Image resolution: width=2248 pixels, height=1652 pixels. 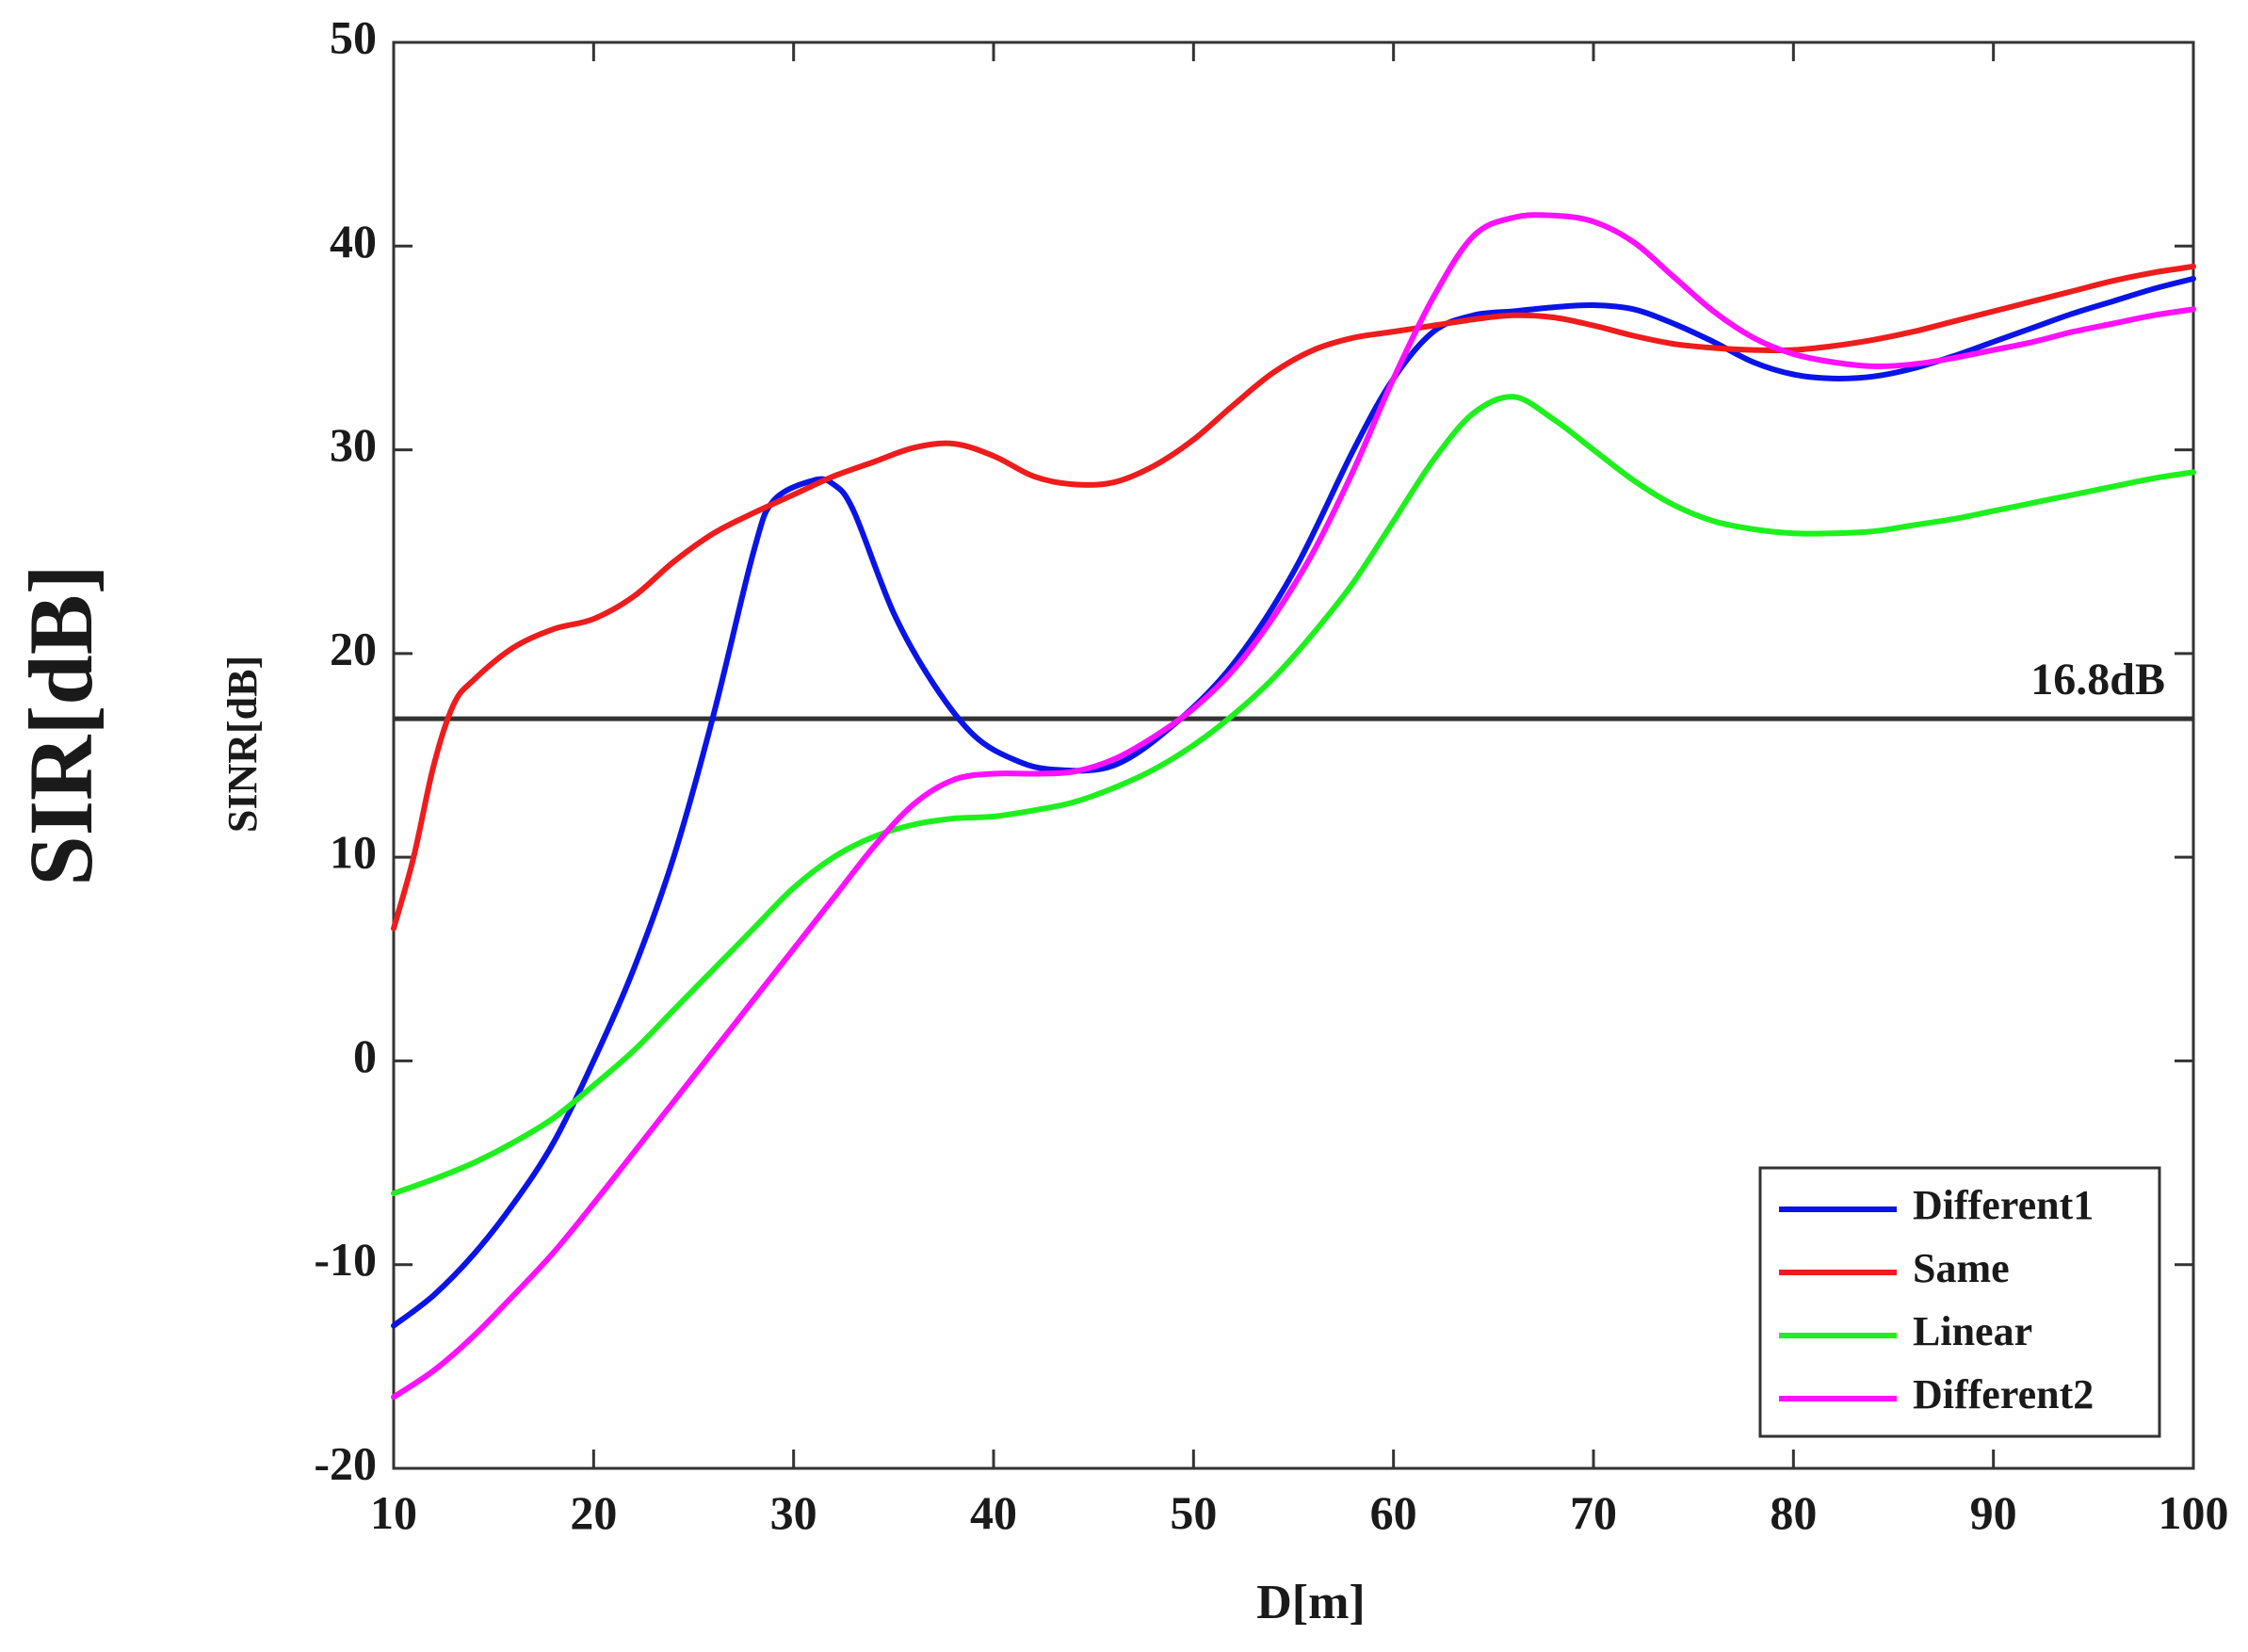 What do you see at coordinates (1193, 1512) in the screenshot?
I see `x-tick-label: 50` at bounding box center [1193, 1512].